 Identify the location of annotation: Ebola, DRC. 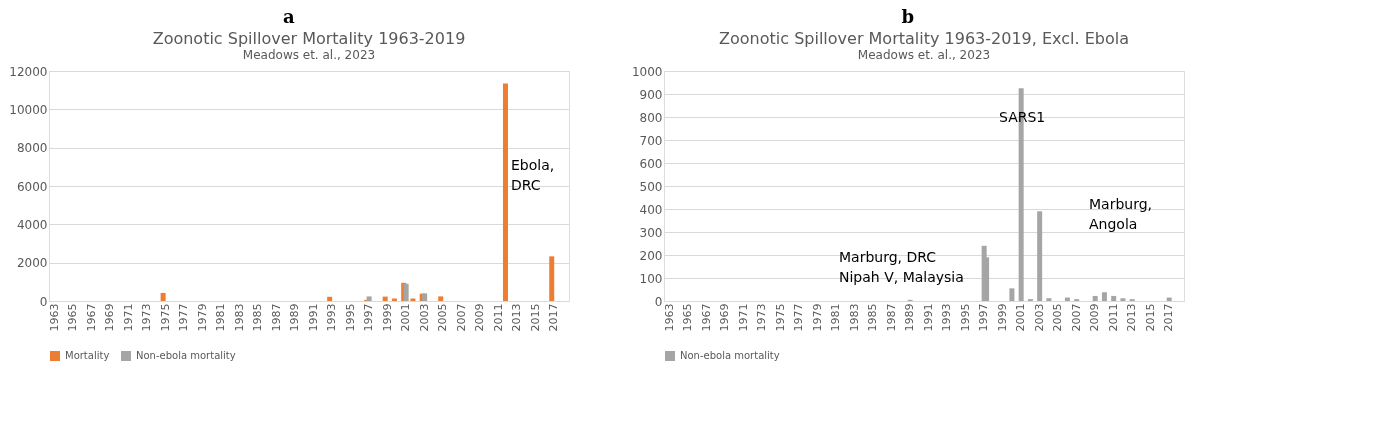
(533, 175).